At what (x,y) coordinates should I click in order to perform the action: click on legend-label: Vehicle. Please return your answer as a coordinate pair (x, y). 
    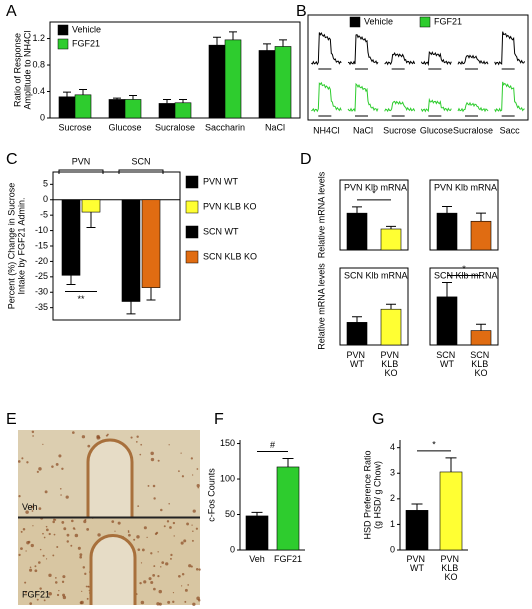
    Looking at the image, I should click on (378, 21).